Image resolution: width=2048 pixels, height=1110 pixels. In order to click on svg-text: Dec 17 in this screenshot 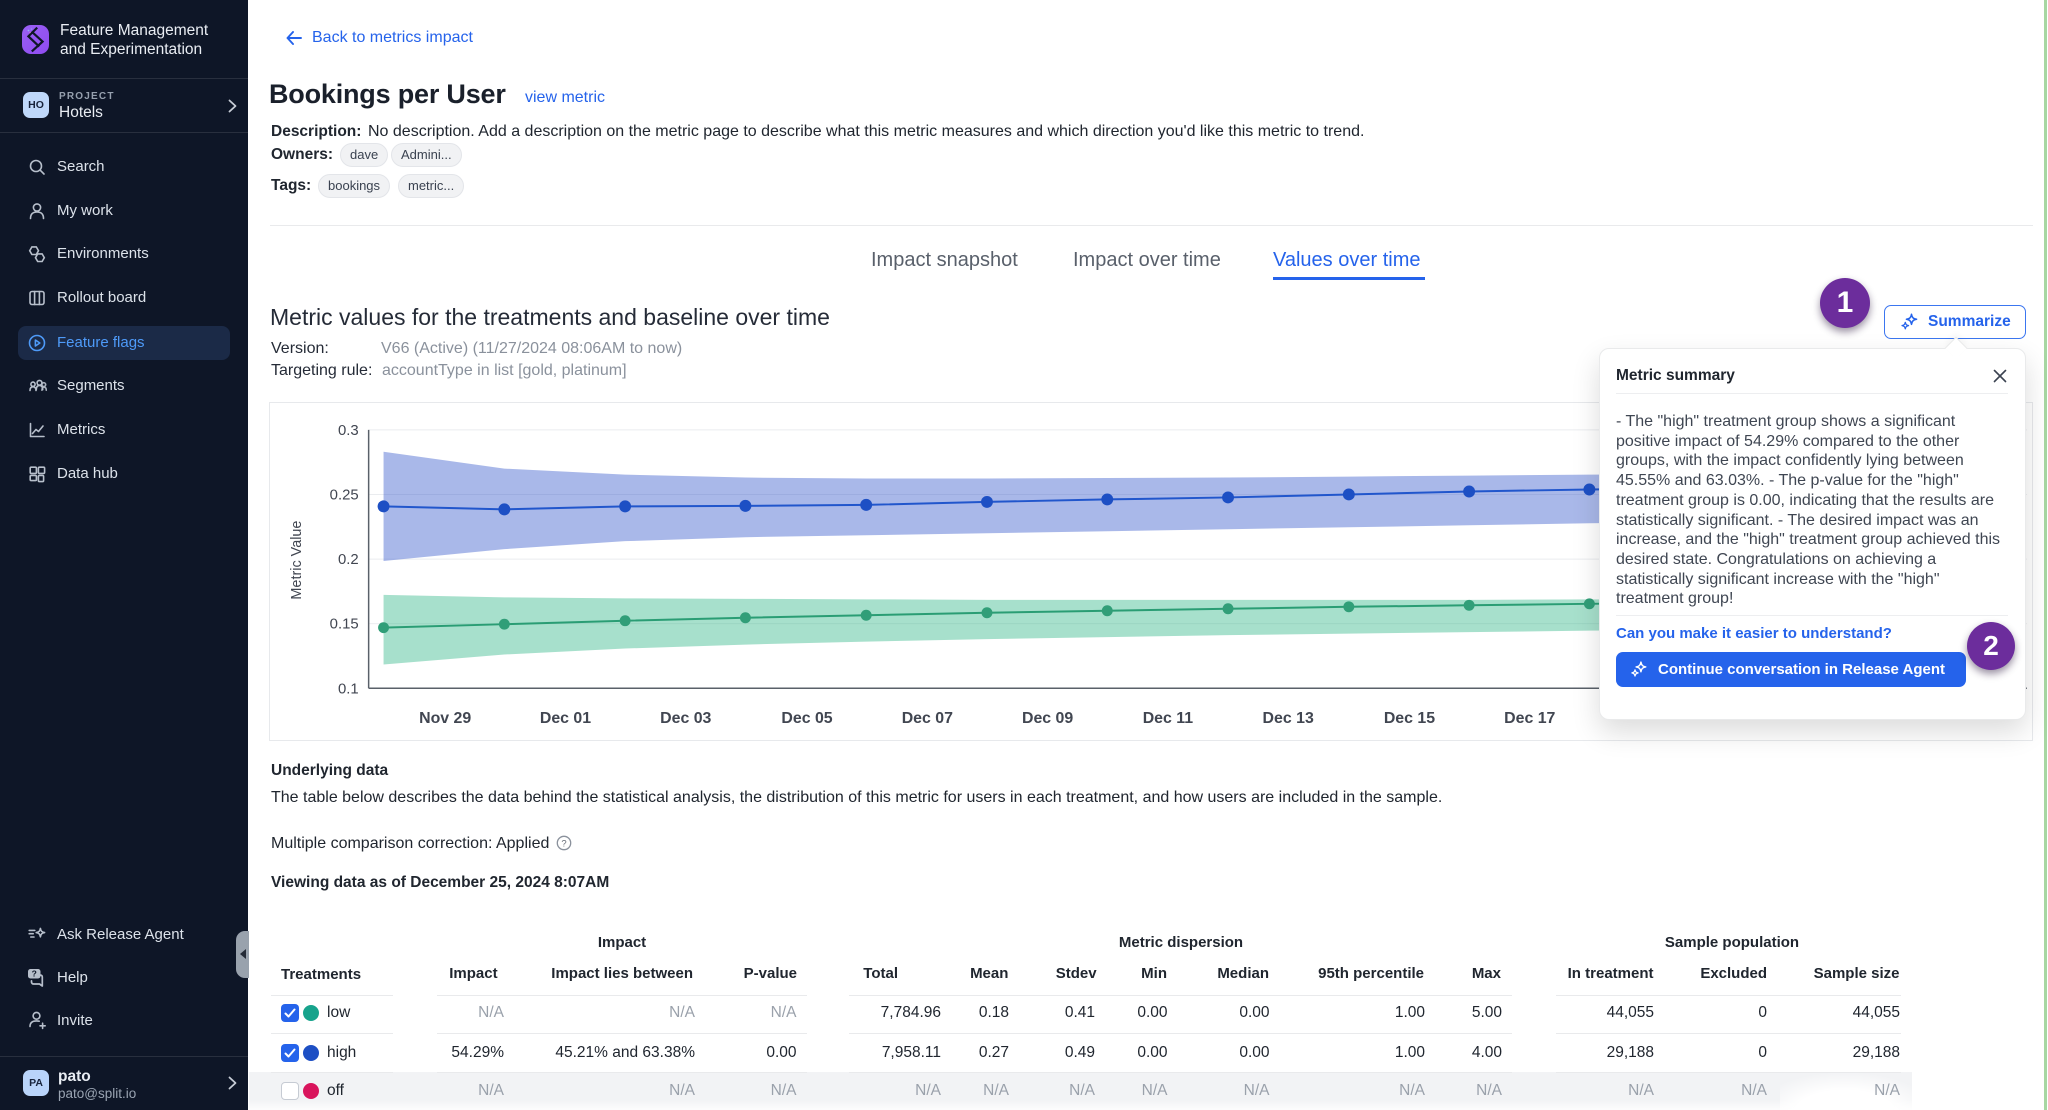, I will do `click(1529, 718)`.